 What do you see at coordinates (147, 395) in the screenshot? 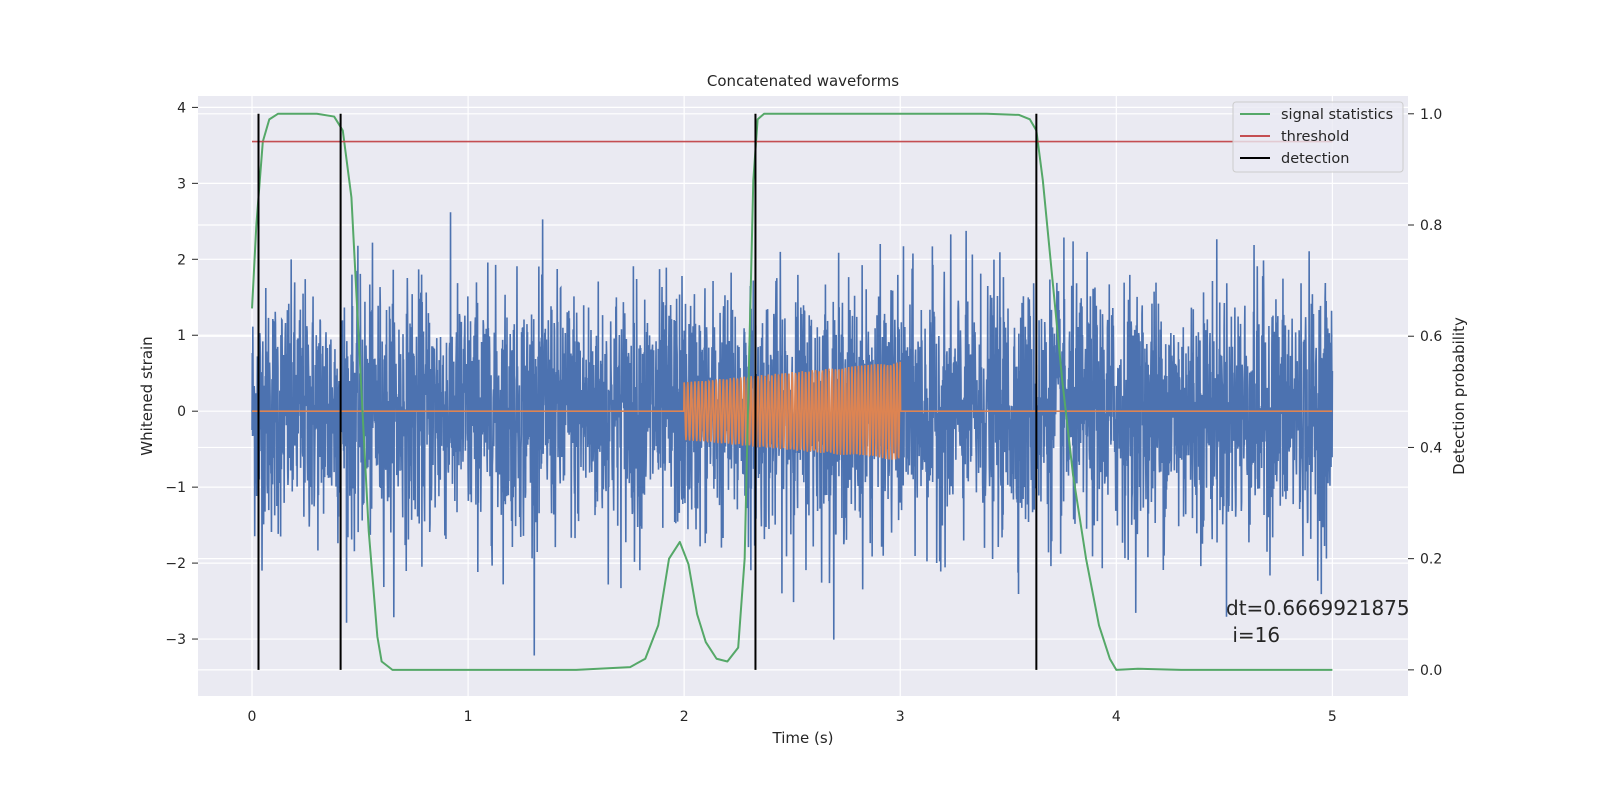
I see `y-axis-label: Whitened strain` at bounding box center [147, 395].